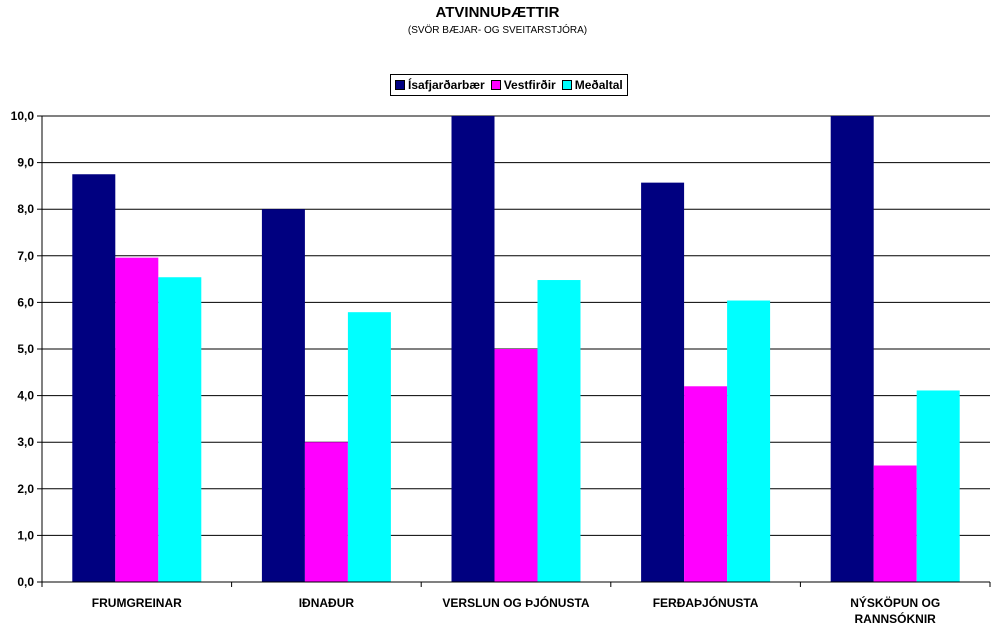 The height and width of the screenshot is (627, 995). I want to click on legend-label: Vestfirðir, so click(529, 85).